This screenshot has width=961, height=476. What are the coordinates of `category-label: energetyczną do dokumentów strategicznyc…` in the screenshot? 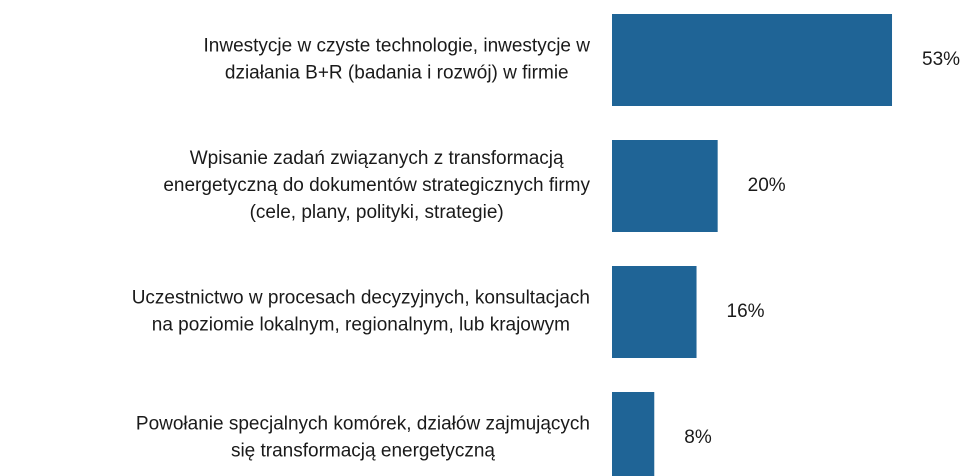 It's located at (376, 185).